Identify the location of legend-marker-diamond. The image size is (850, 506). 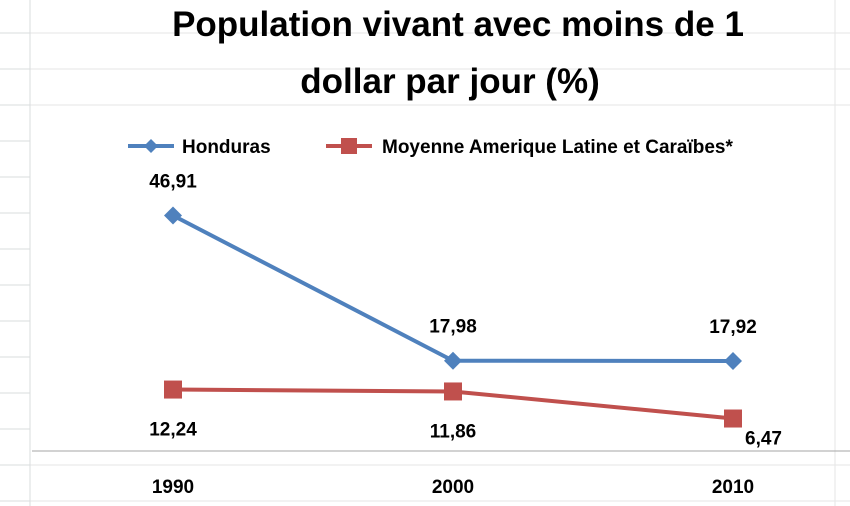
(151, 146).